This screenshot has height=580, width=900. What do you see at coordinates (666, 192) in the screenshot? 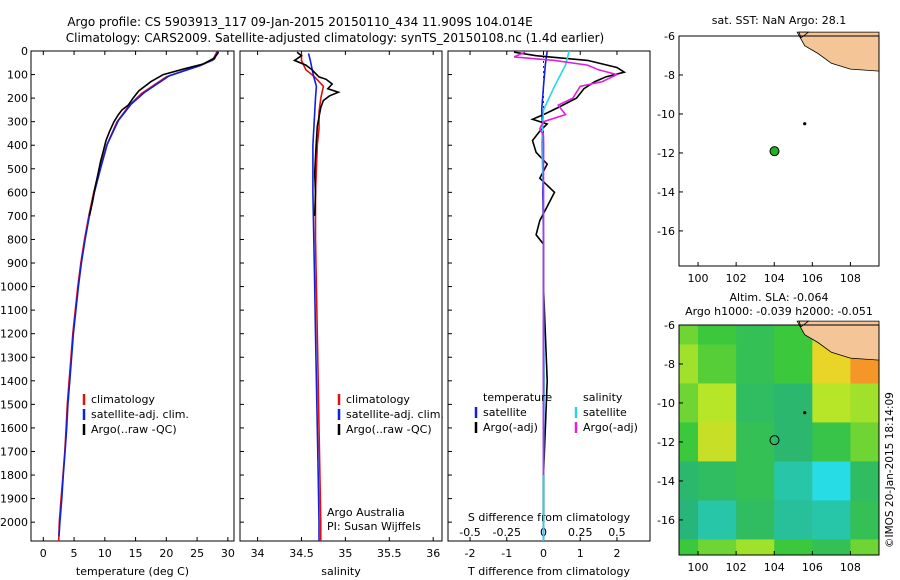
I see `sst-map-y-tick-label: -14` at bounding box center [666, 192].